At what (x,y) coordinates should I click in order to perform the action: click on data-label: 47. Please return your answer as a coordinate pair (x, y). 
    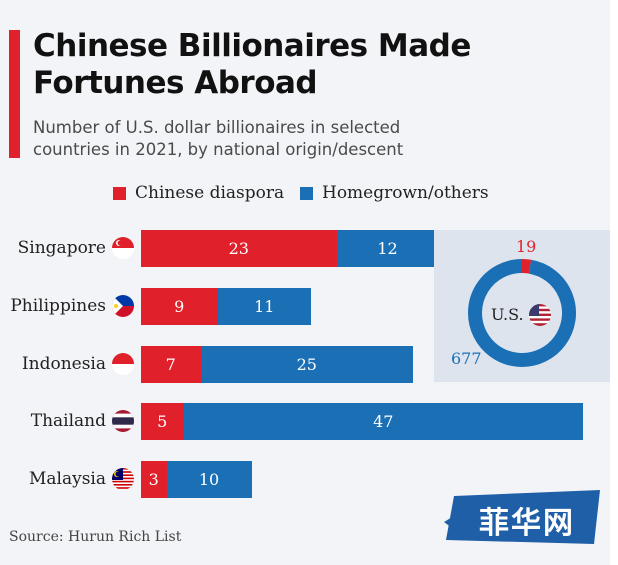
    Looking at the image, I should click on (383, 421).